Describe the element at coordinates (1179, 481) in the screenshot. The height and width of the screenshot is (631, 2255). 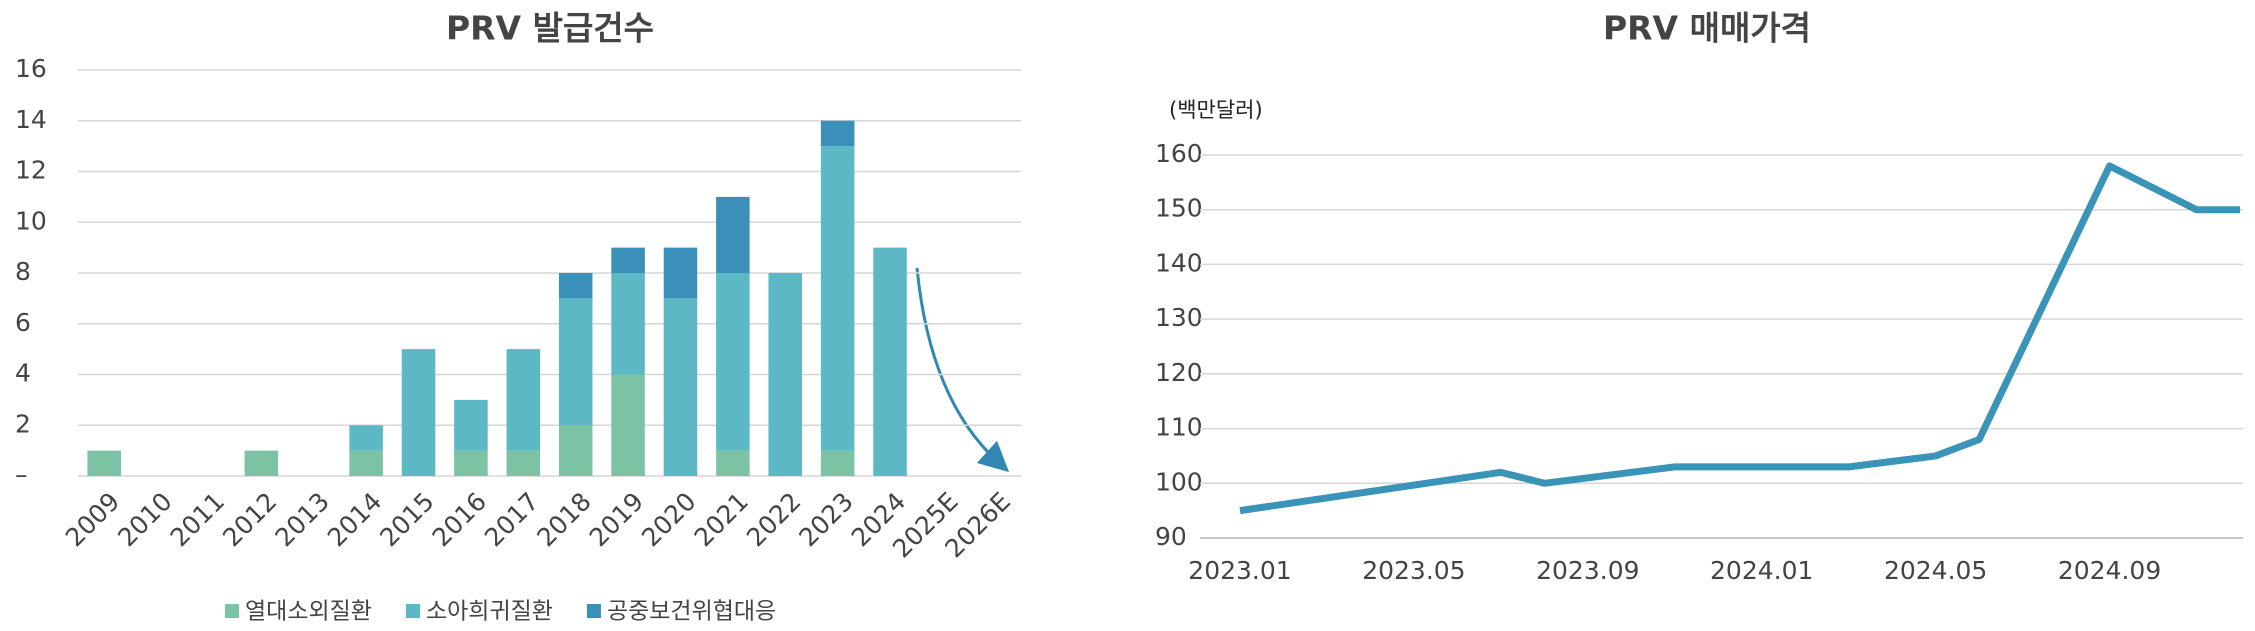
I see `y-tick-label: 100` at that location.